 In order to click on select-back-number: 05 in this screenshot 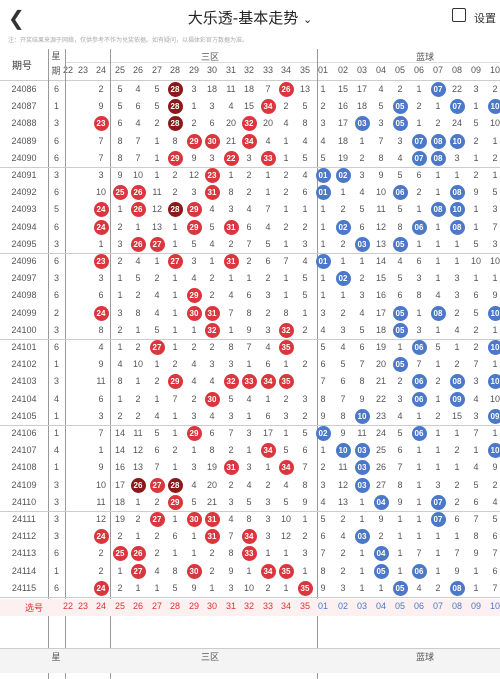, I will do `click(400, 606)`.